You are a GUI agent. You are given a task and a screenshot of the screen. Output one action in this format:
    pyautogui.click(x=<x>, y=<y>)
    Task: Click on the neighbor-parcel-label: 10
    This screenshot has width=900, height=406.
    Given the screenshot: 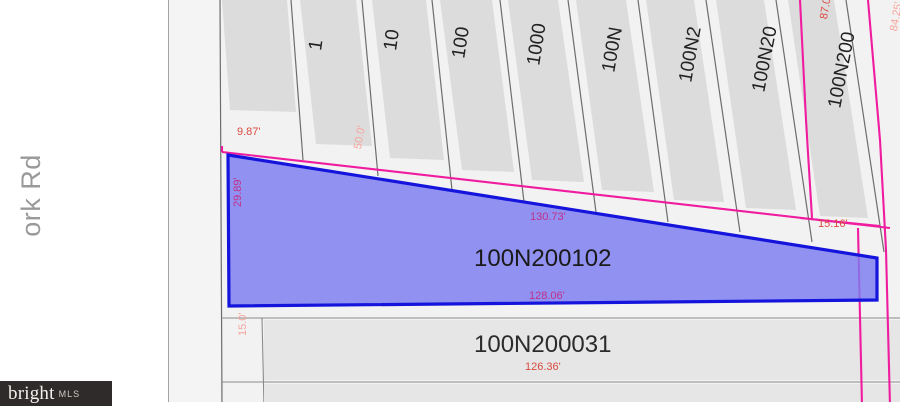 What is the action you would take?
    pyautogui.click(x=392, y=40)
    